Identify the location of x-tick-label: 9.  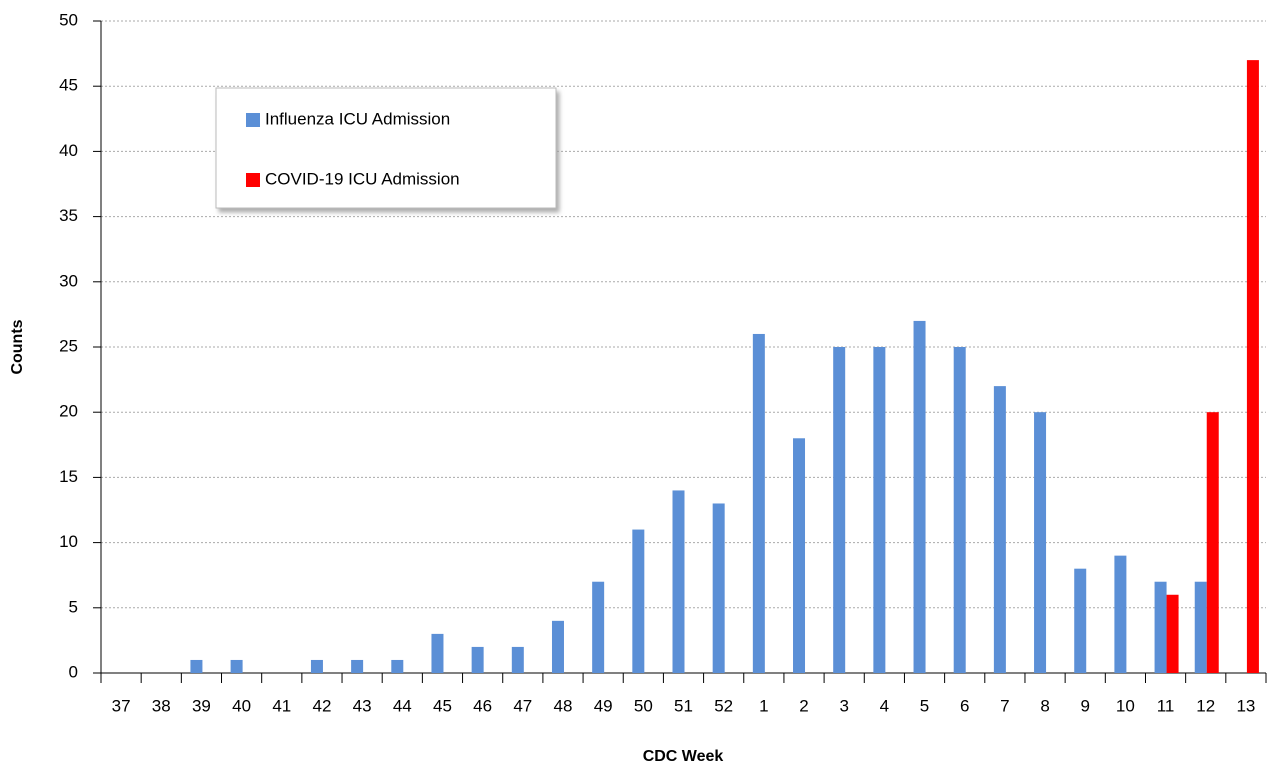
(1084, 705).